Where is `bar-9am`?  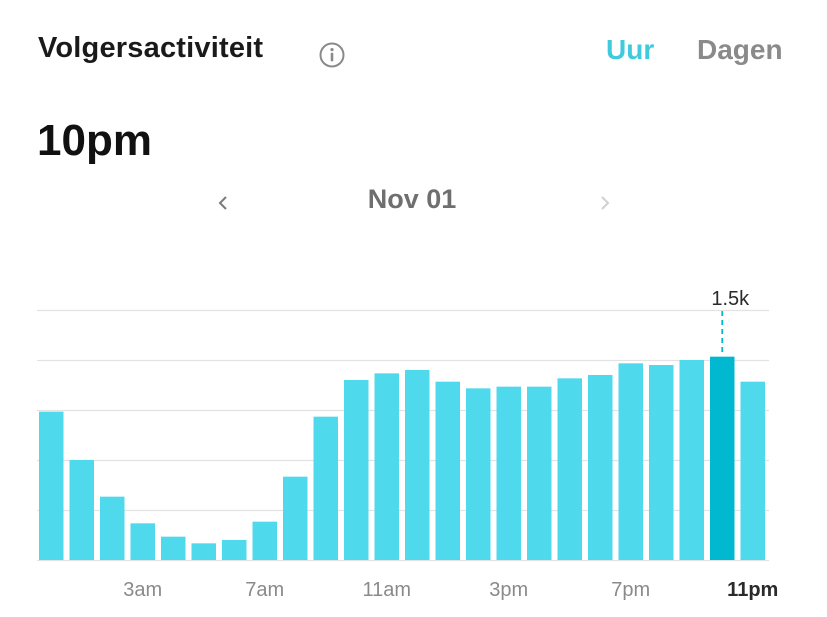 bar-9am is located at coordinates (326, 488).